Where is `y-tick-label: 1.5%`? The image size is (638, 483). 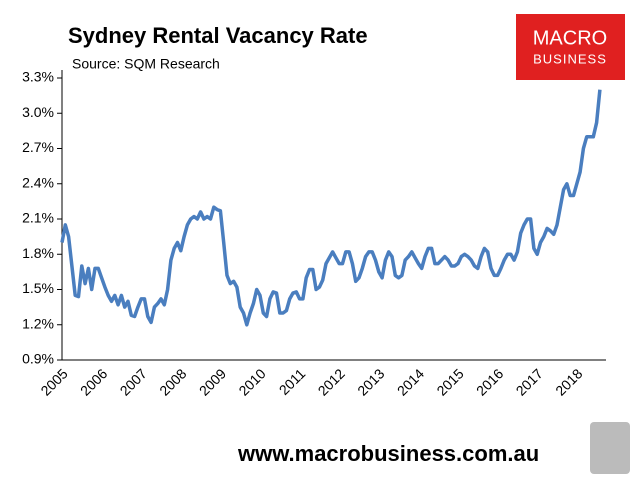
y-tick-label: 1.5% is located at coordinates (38, 288).